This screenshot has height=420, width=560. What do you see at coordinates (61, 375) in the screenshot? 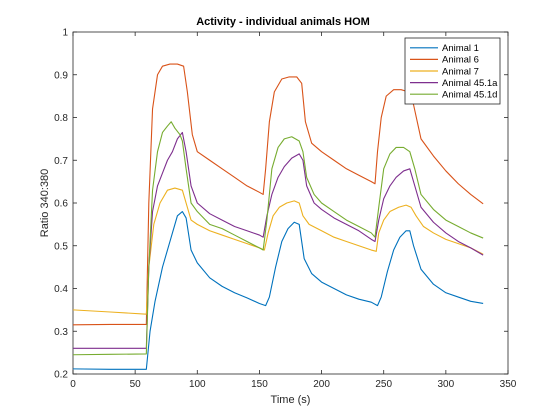
I see `y-tick-label: 0.2` at bounding box center [61, 375].